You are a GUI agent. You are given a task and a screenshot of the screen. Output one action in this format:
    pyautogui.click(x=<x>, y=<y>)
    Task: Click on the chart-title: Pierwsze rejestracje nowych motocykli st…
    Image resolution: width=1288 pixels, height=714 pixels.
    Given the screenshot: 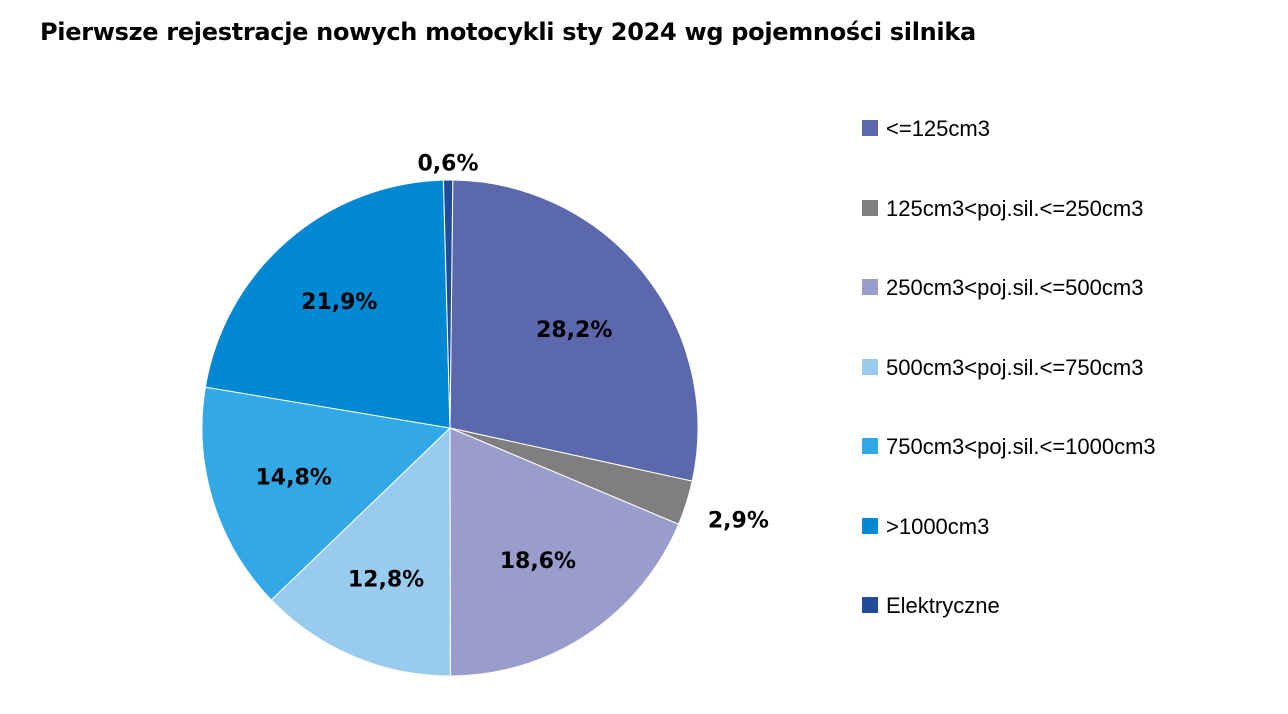 What is the action you would take?
    pyautogui.click(x=508, y=32)
    